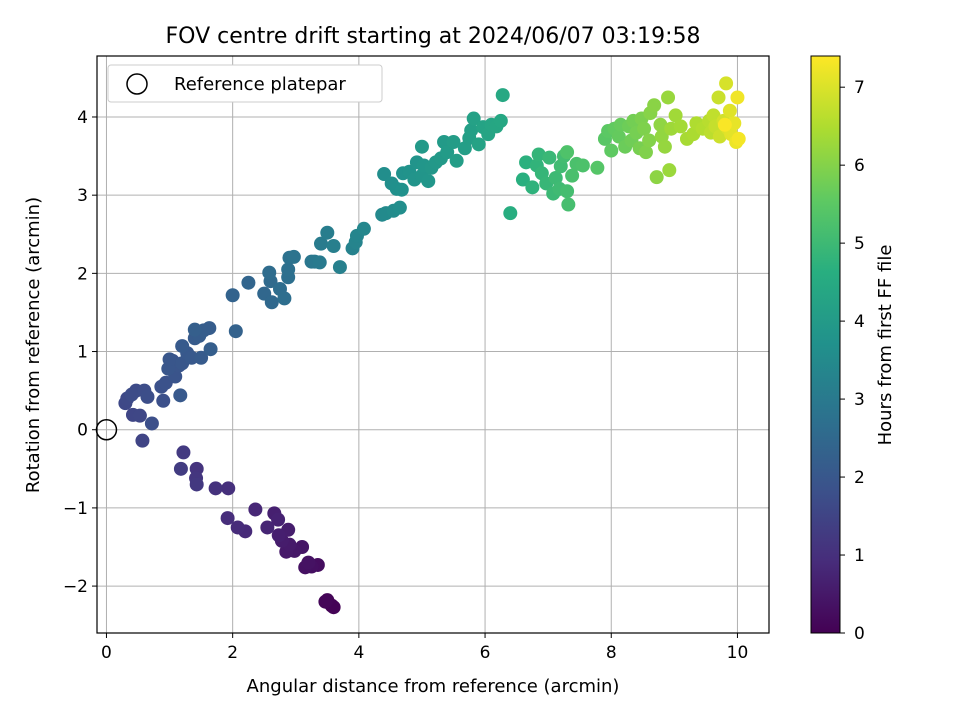 The height and width of the screenshot is (720, 960). Describe the element at coordinates (859, 166) in the screenshot. I see `colorbar-tick-label: 6` at that location.